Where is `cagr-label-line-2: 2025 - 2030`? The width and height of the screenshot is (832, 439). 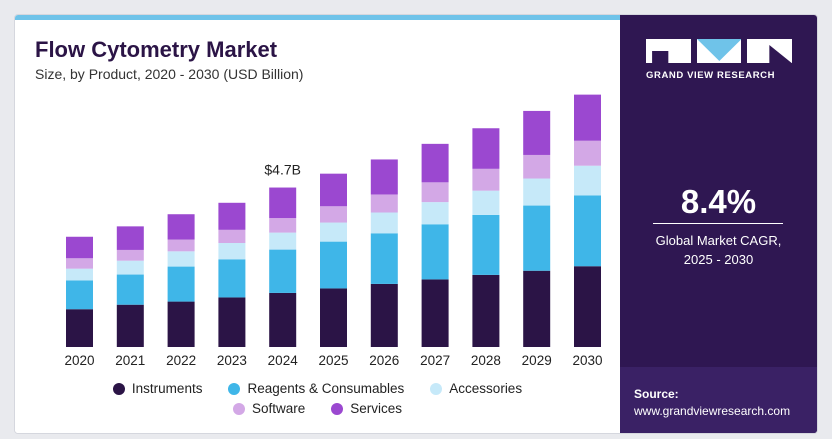 cagr-label-line-2: 2025 - 2030 is located at coordinates (718, 259).